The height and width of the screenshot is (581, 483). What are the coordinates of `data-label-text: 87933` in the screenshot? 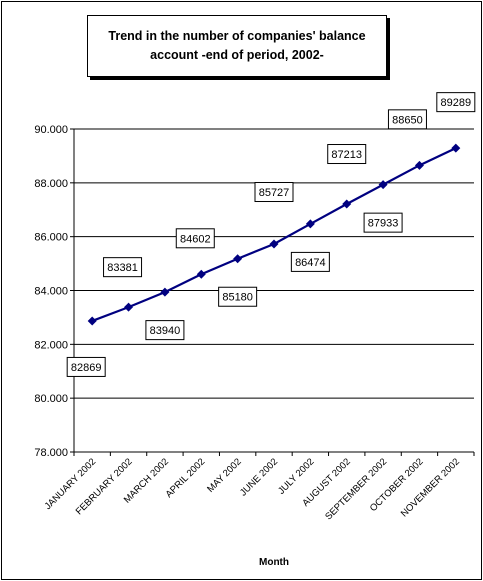 It's located at (383, 224).